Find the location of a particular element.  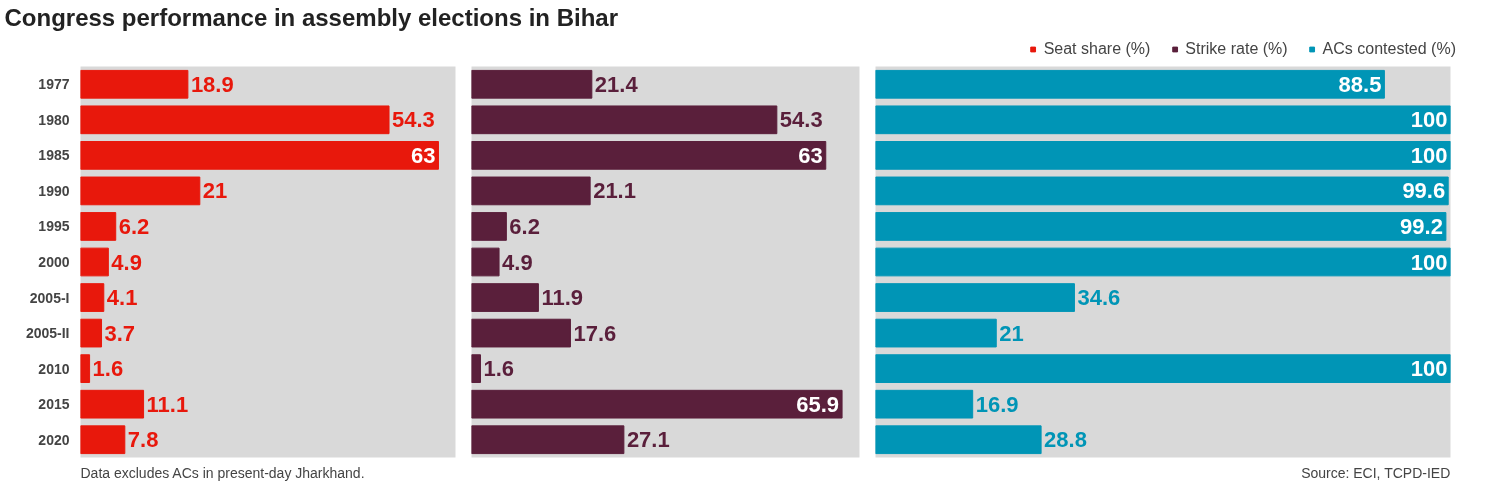

y-tick-label: 1980 is located at coordinates (54, 119).